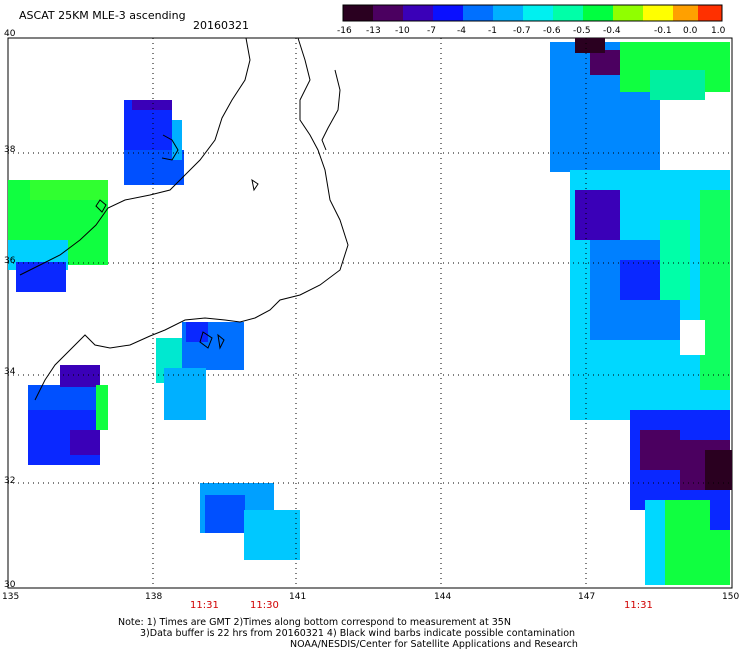  What do you see at coordinates (492, 31) in the screenshot?
I see `colorbar-label: -1` at bounding box center [492, 31].